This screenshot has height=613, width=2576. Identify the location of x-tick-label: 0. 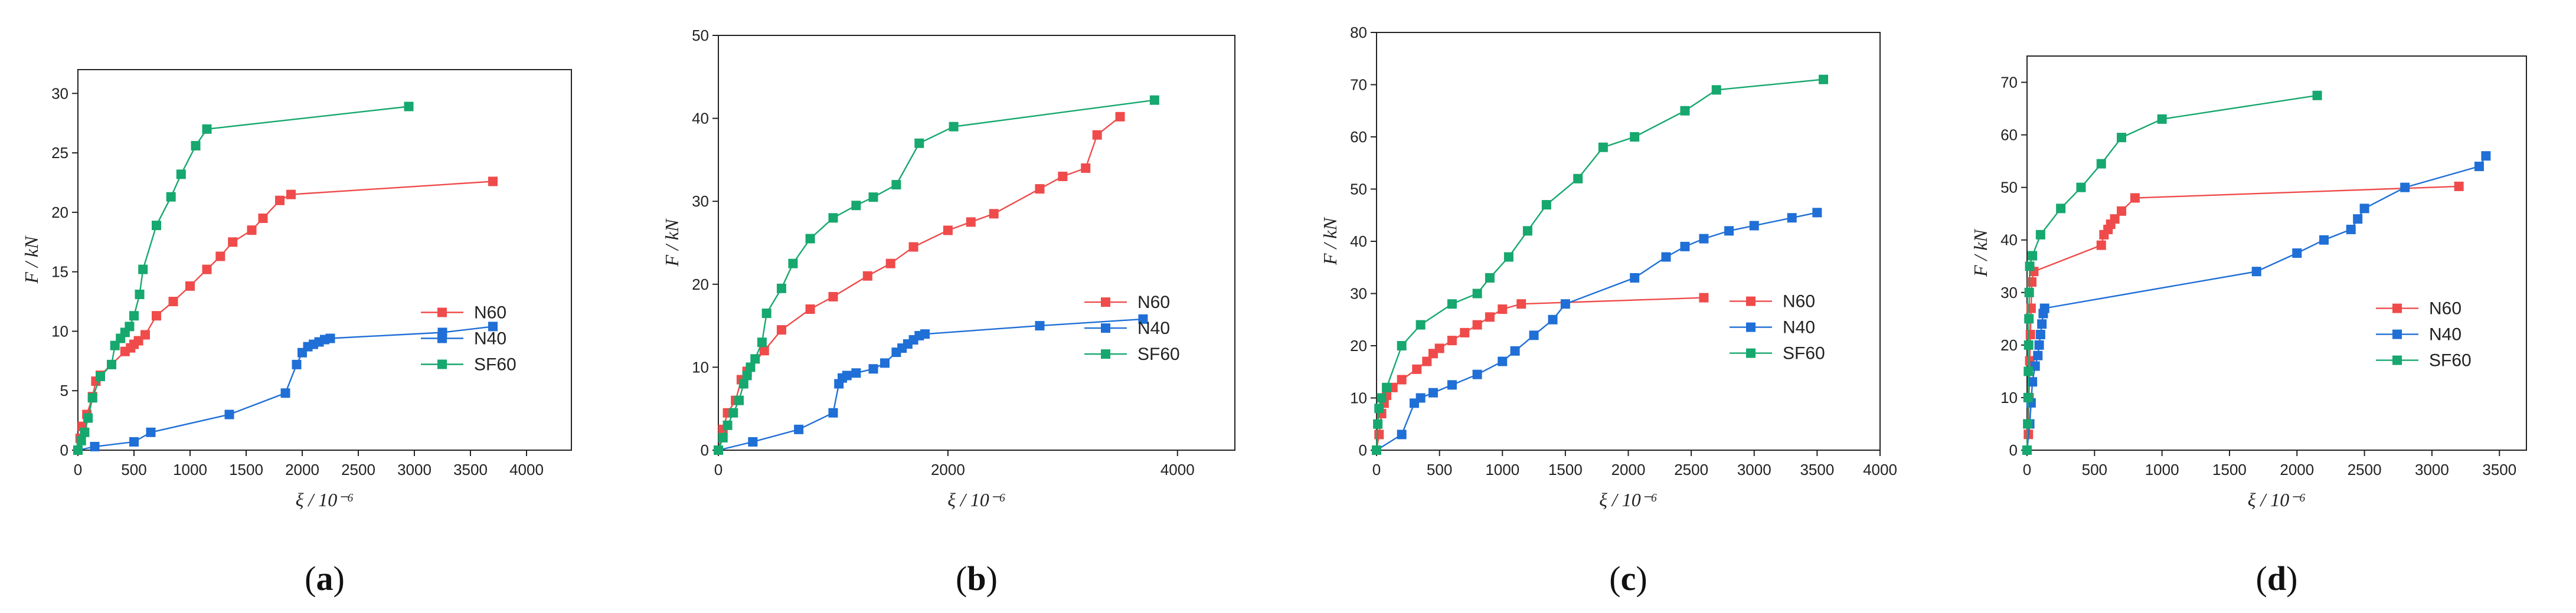
(718, 469).